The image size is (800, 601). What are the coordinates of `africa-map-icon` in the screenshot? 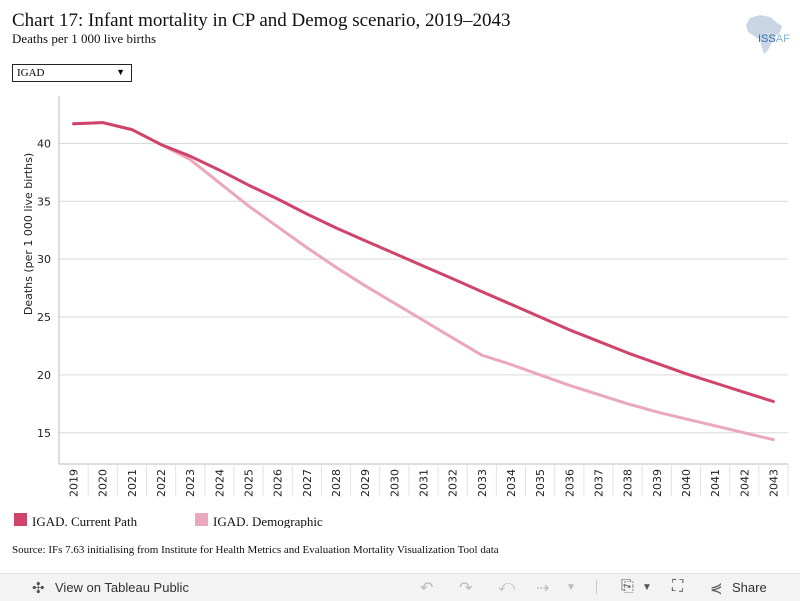 It's located at (764, 34).